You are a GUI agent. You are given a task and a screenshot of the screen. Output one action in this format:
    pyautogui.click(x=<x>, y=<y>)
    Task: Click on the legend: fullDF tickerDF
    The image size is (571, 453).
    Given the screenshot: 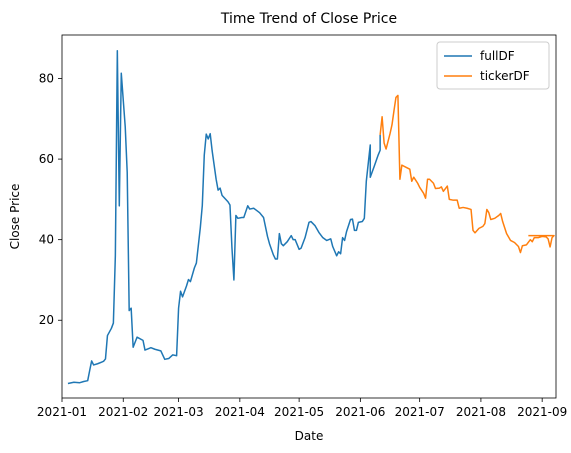 What is the action you would take?
    pyautogui.click(x=493, y=65)
    